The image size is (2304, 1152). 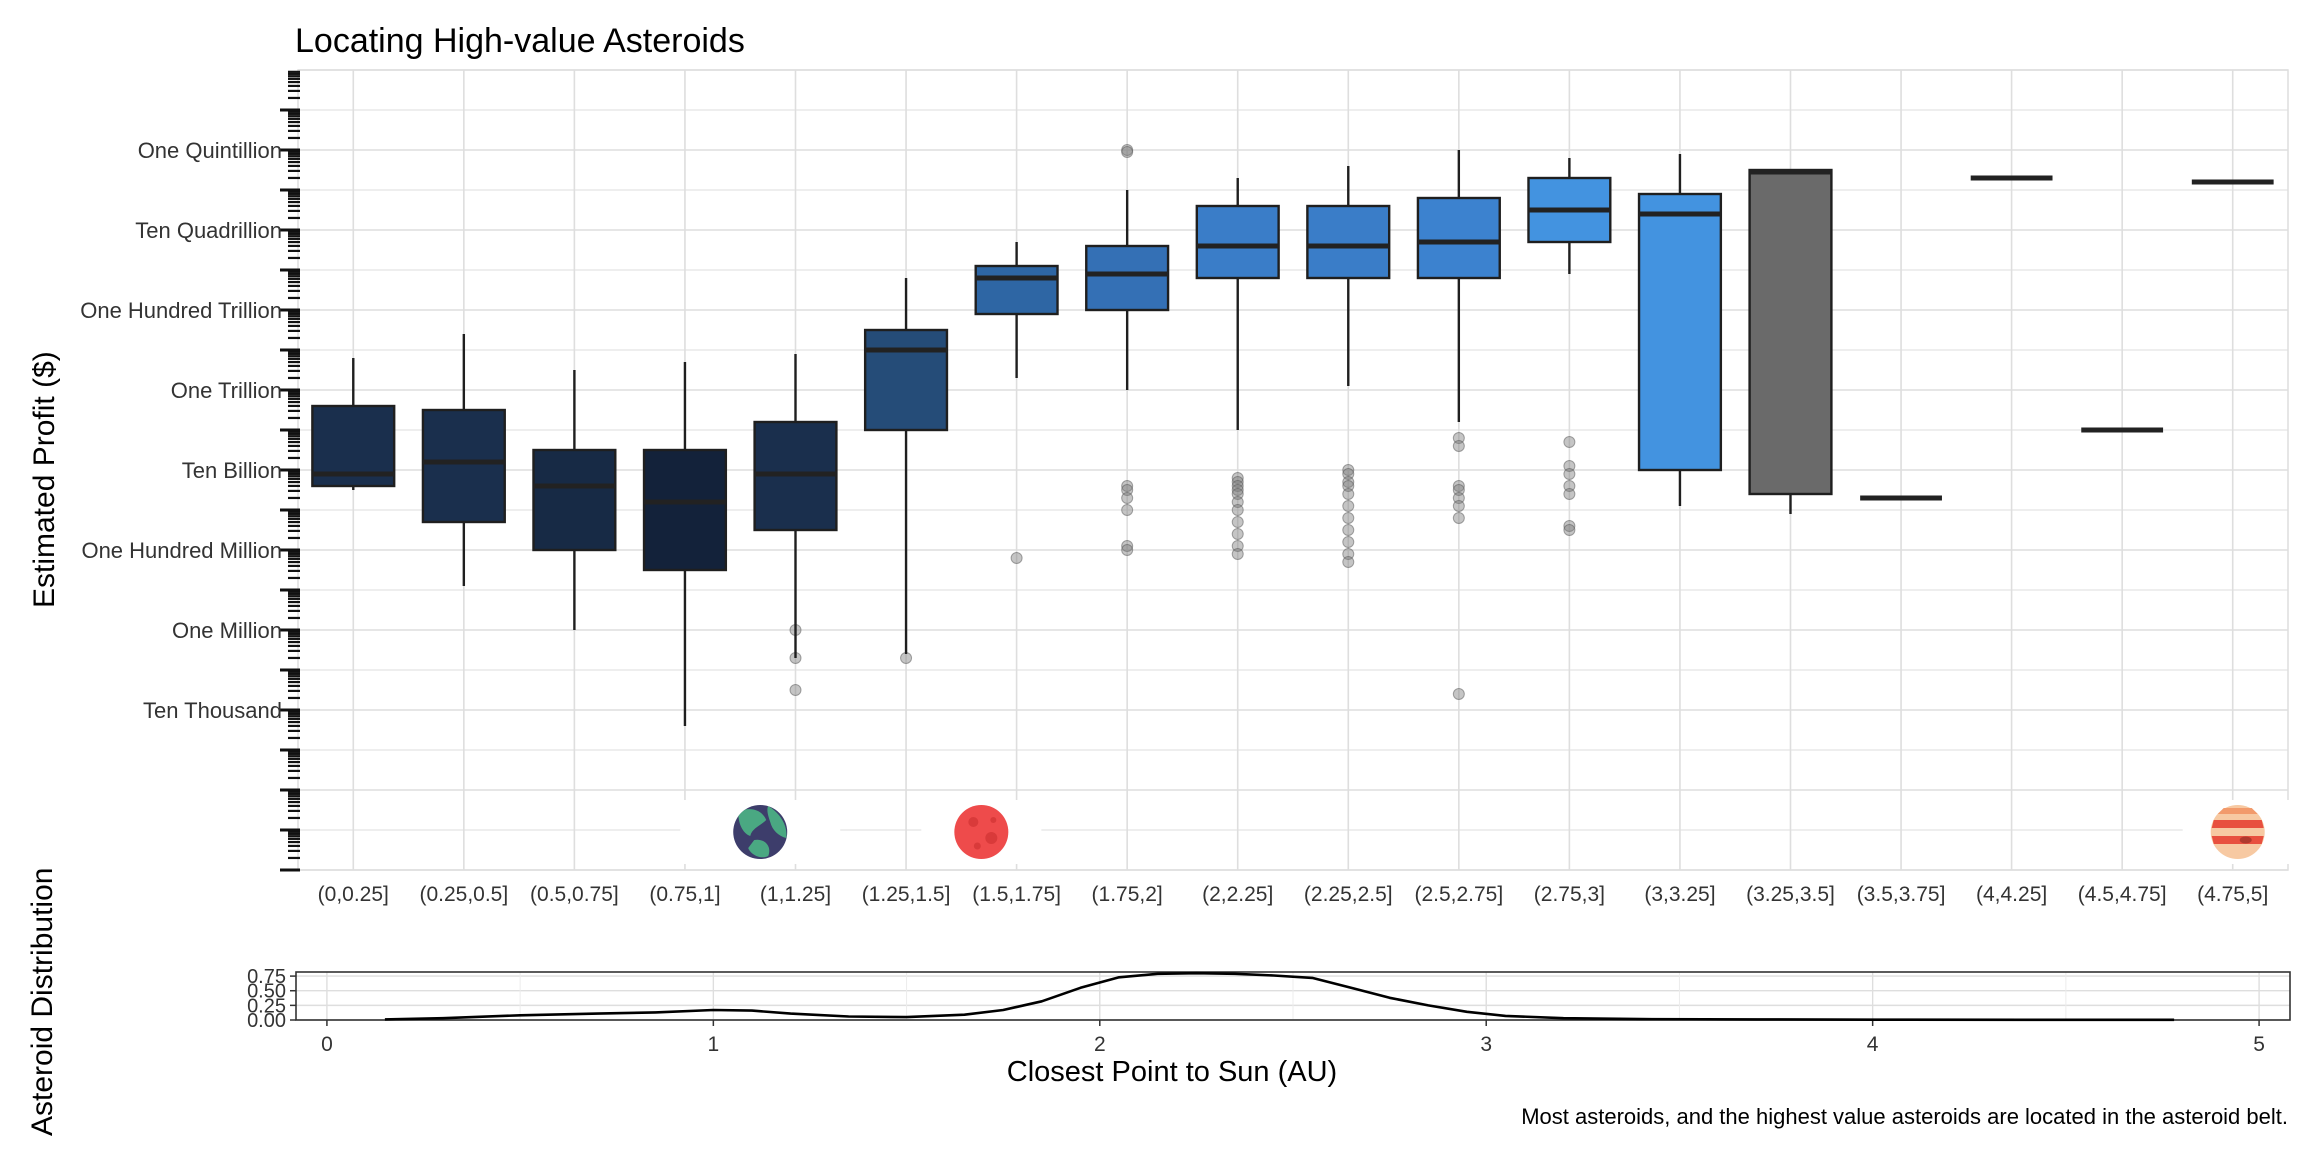 What do you see at coordinates (1458, 425) in the screenshot?
I see `box-(2.5,2.75]` at bounding box center [1458, 425].